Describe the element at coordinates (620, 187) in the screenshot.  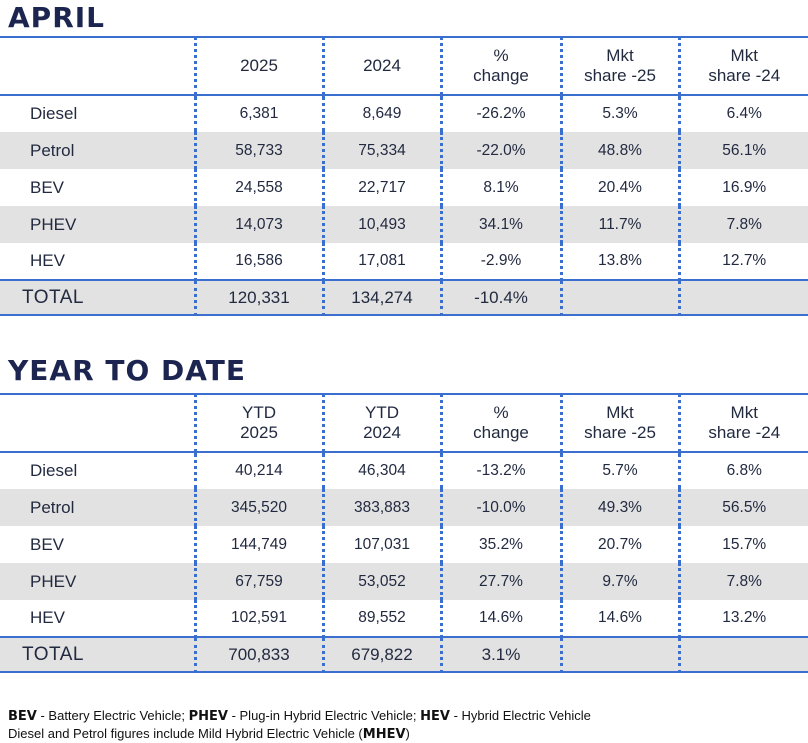
I see `table-cell: 20.4%` at that location.